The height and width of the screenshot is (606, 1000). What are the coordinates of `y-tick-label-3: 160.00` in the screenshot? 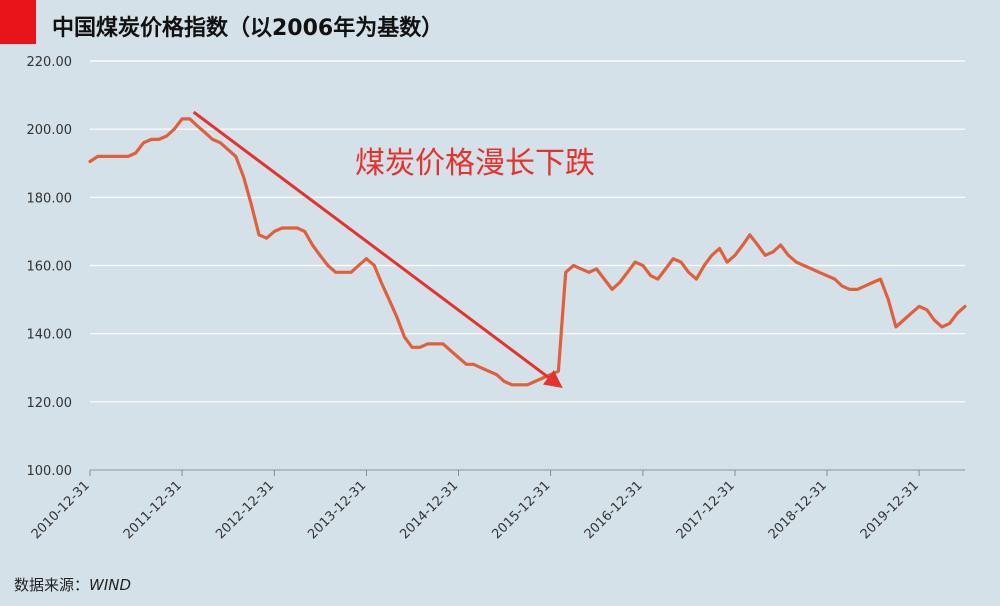 It's located at (50, 267).